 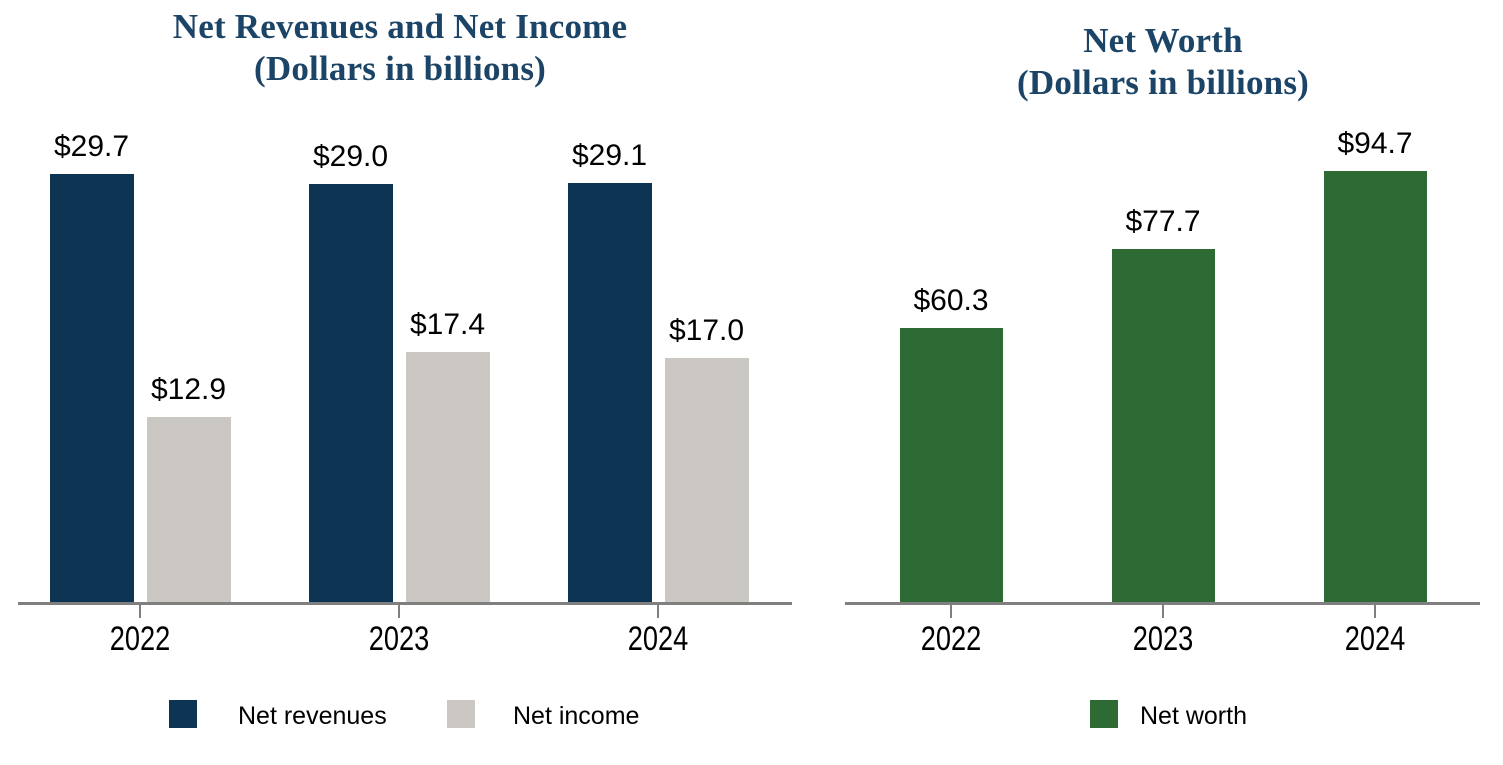 What do you see at coordinates (183, 714) in the screenshot?
I see `legend-swatch-net-revenues` at bounding box center [183, 714].